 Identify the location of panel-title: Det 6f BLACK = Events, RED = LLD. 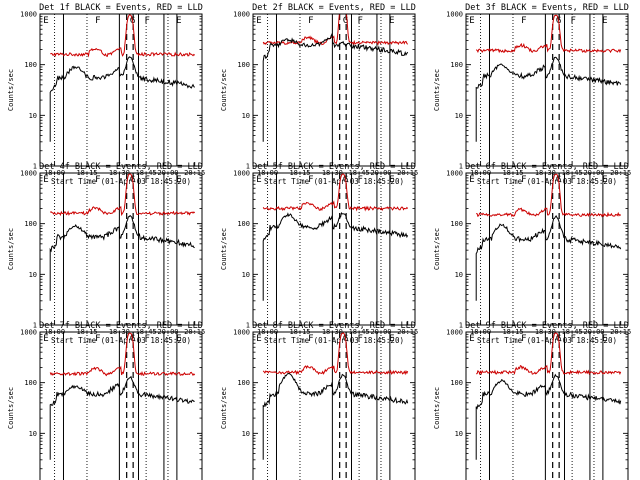
(547, 167).